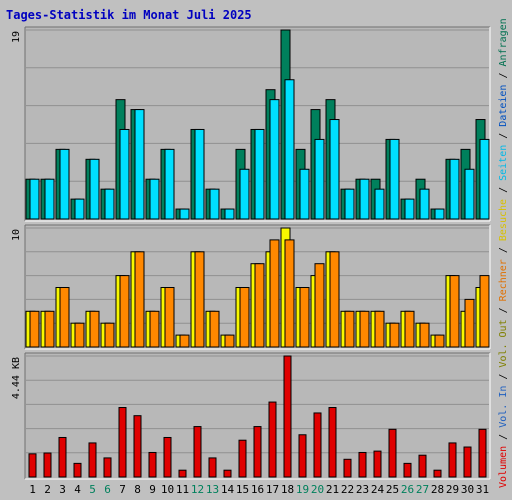 The width and height of the screenshot is (512, 500). I want to click on x-tick-label: 2, so click(47, 489).